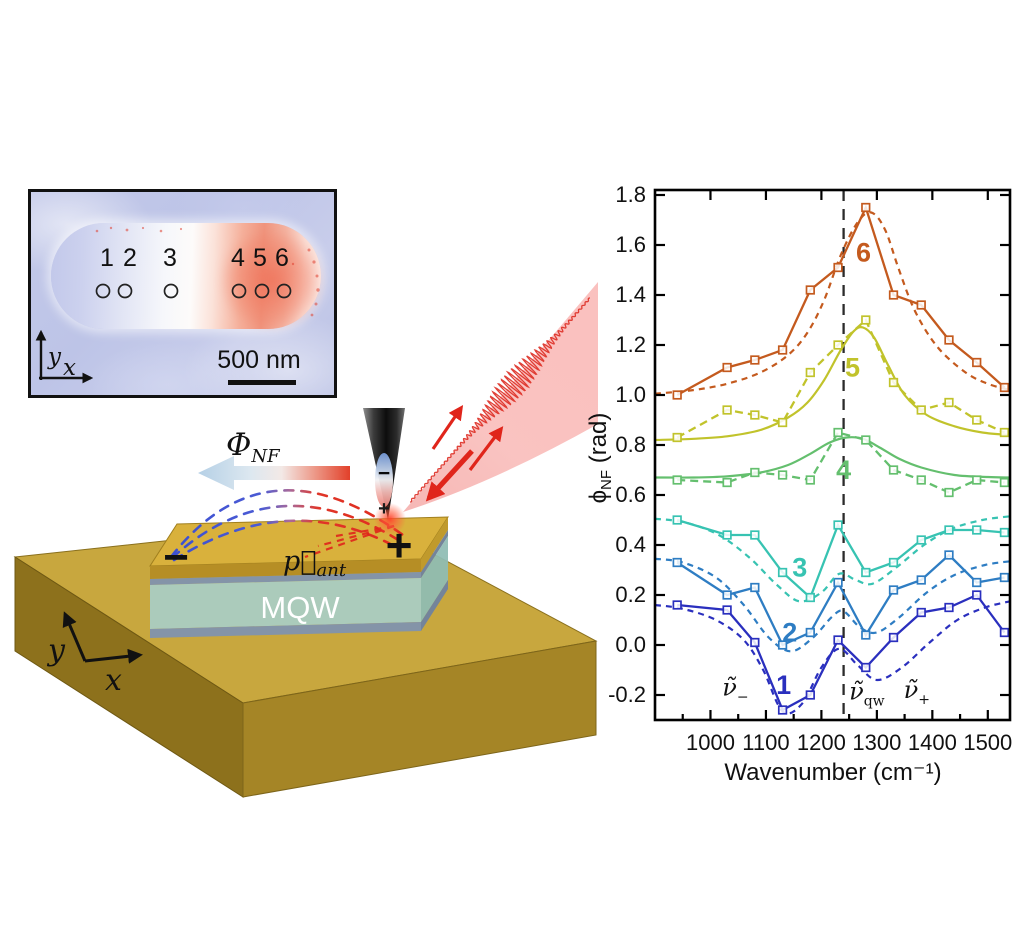 Image resolution: width=1024 pixels, height=931 pixels. Describe the element at coordinates (630, 394) in the screenshot. I see `y-tick-label: 1.0` at that location.